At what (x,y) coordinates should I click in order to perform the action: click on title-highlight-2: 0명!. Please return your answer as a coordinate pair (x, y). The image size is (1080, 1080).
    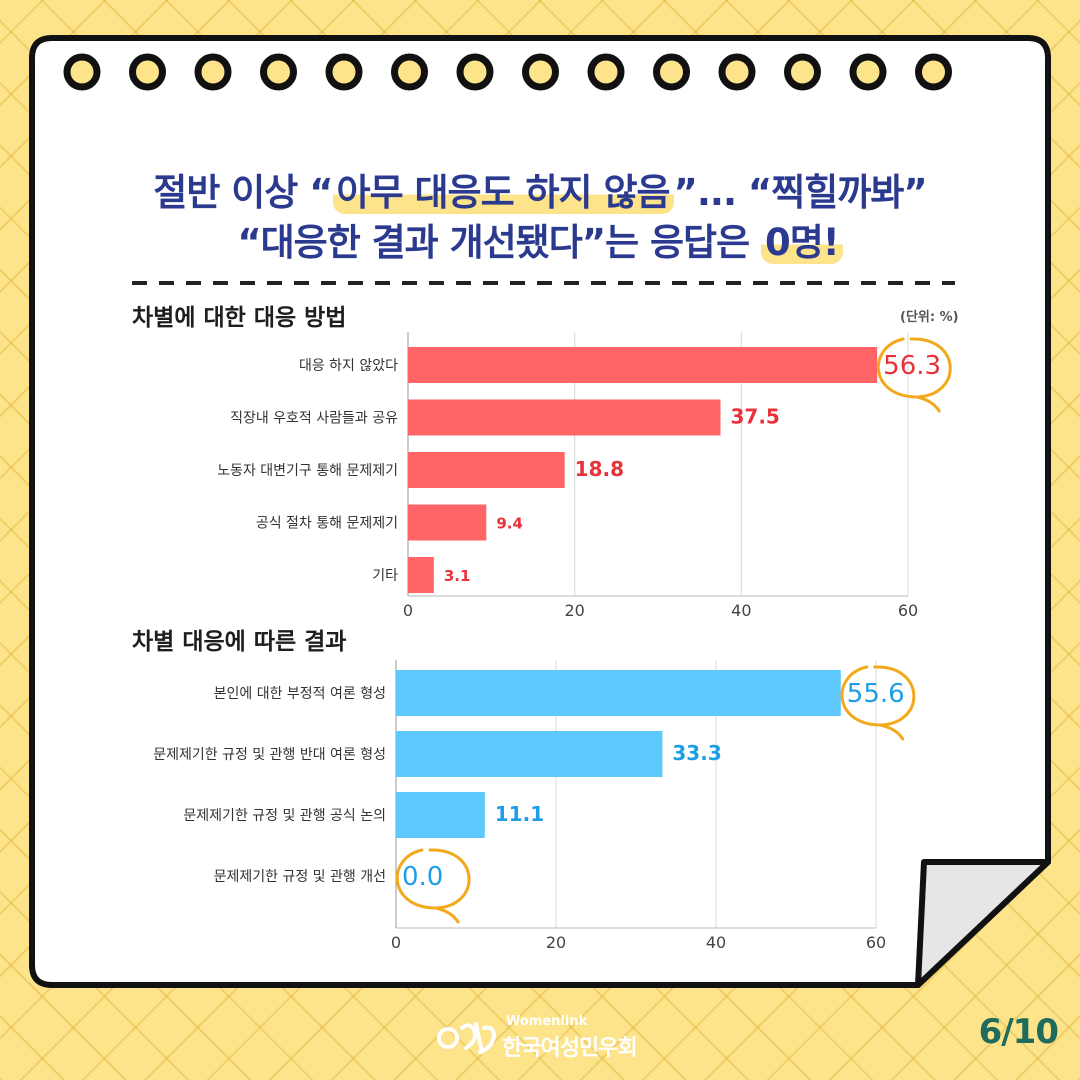
    Looking at the image, I should click on (802, 242).